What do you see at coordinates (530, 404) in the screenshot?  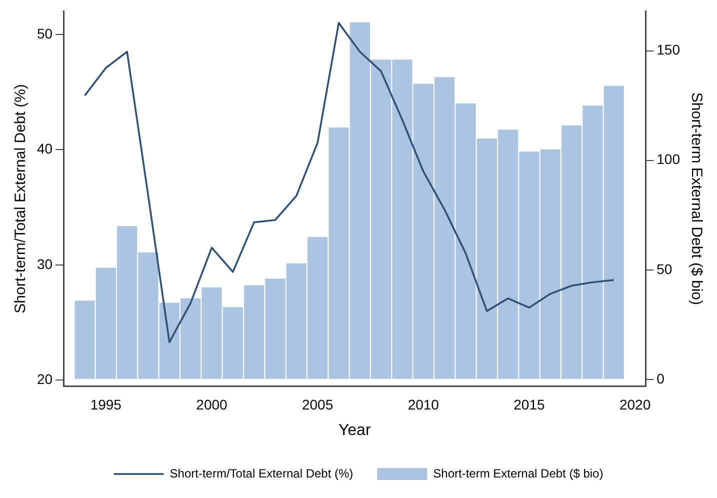 I see `x-tick-label: 2015` at bounding box center [530, 404].